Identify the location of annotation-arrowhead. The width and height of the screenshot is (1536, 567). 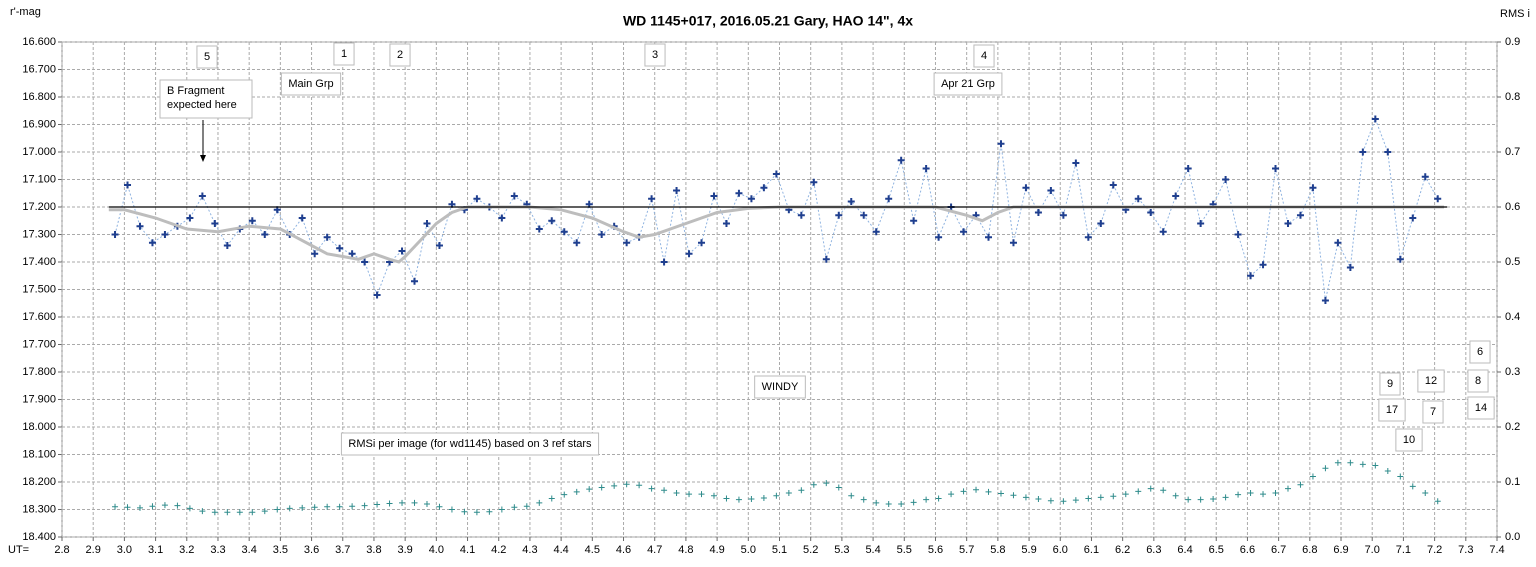
(203, 158).